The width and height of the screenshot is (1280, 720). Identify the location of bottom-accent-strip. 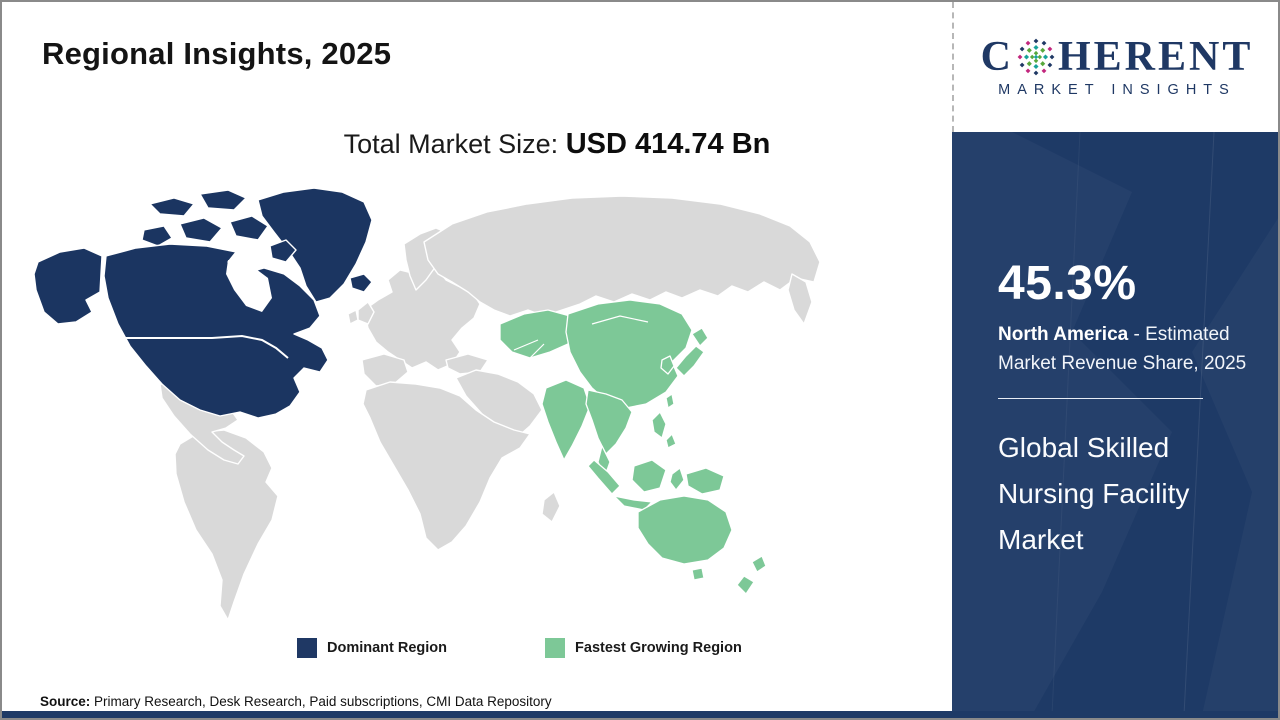
(640, 714).